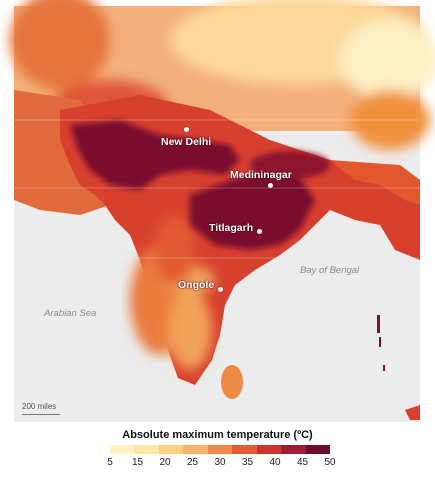 The width and height of the screenshot is (435, 485). What do you see at coordinates (270, 185) in the screenshot?
I see `city-dot-medininagar` at bounding box center [270, 185].